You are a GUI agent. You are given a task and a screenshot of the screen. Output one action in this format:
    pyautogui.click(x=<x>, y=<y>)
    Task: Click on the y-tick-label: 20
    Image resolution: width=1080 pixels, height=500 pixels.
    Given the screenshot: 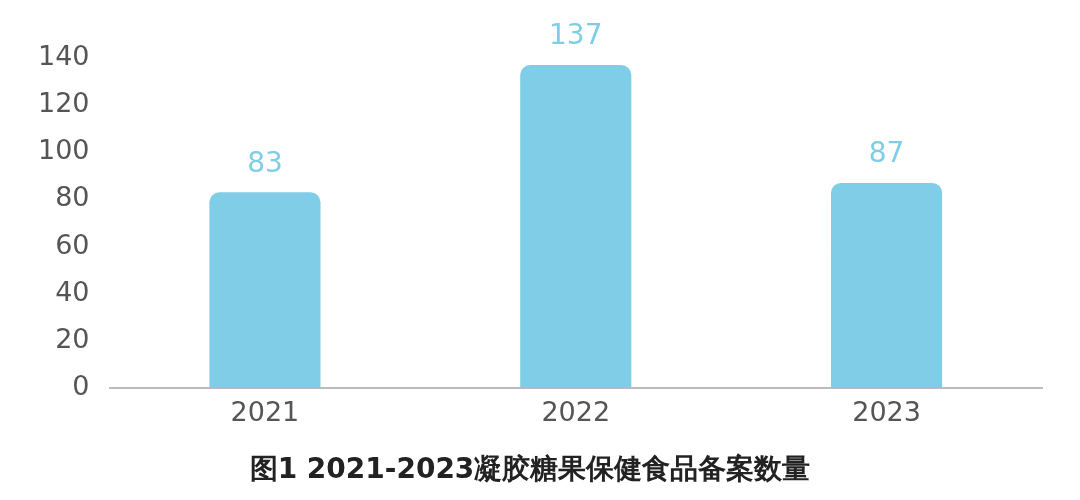 What is the action you would take?
    pyautogui.click(x=72, y=338)
    